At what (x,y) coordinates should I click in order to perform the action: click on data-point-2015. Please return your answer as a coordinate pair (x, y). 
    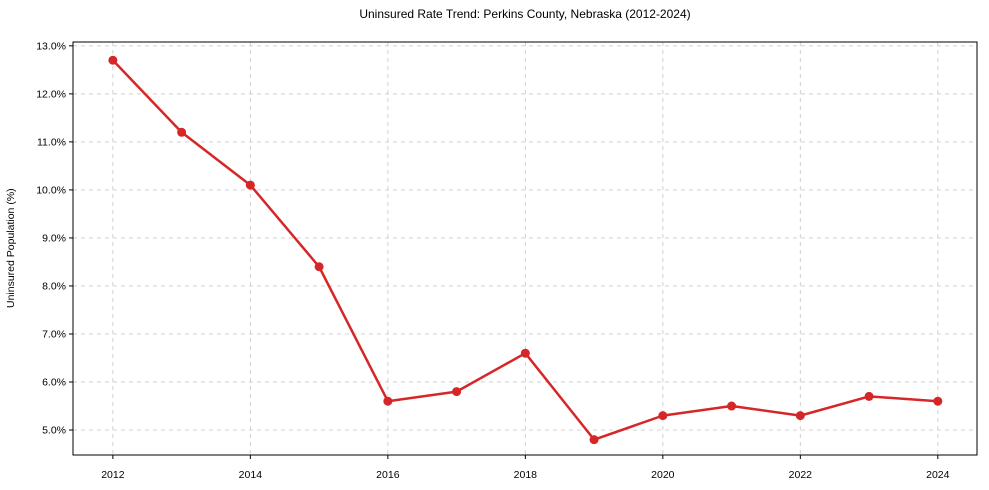
    Looking at the image, I should click on (319, 267).